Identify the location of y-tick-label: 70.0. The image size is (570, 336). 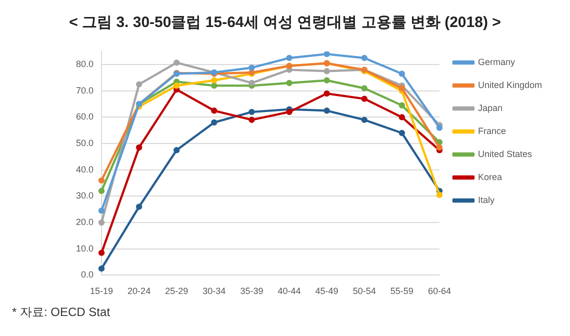
(85, 90).